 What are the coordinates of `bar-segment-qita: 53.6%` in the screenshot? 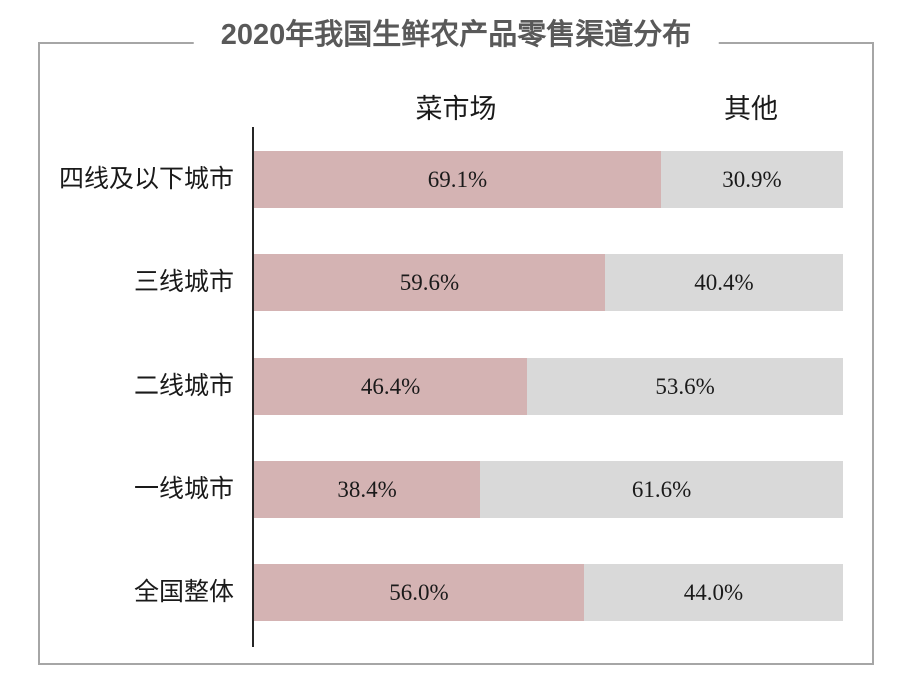 It's located at (685, 386).